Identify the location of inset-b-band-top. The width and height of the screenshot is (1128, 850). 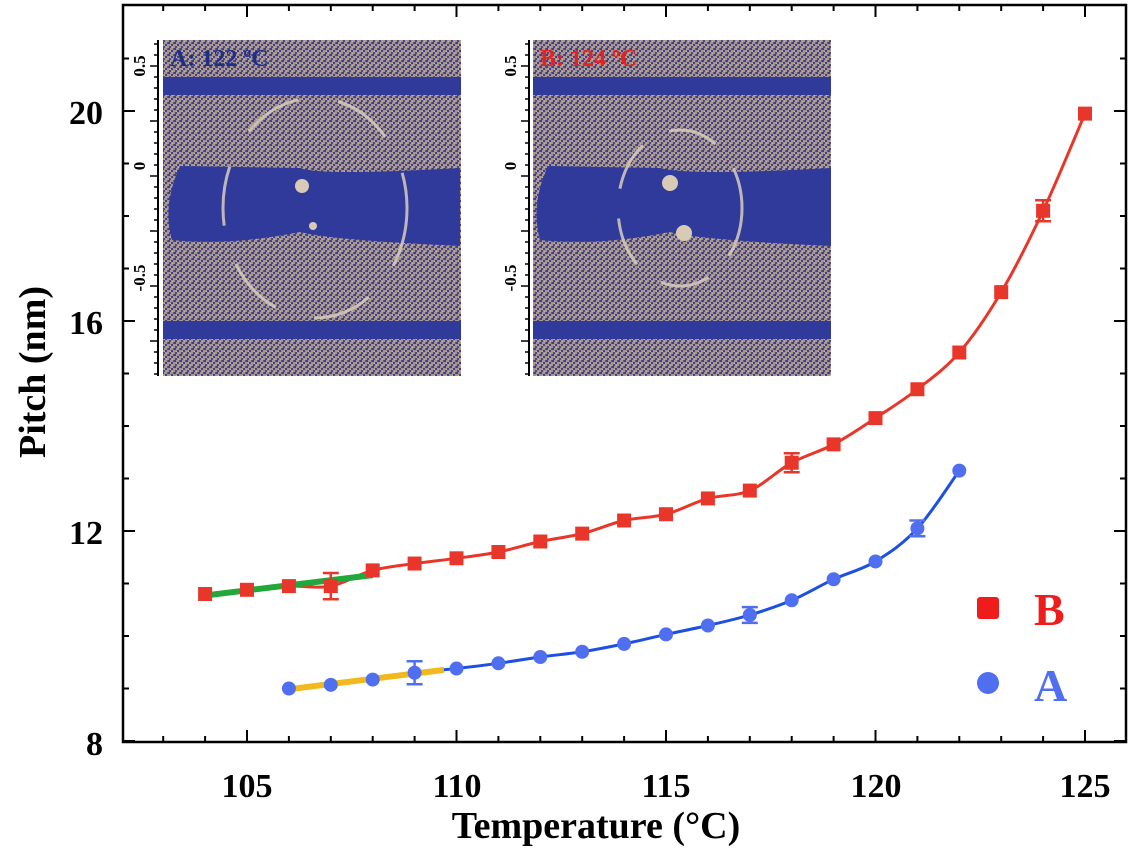
(682, 86).